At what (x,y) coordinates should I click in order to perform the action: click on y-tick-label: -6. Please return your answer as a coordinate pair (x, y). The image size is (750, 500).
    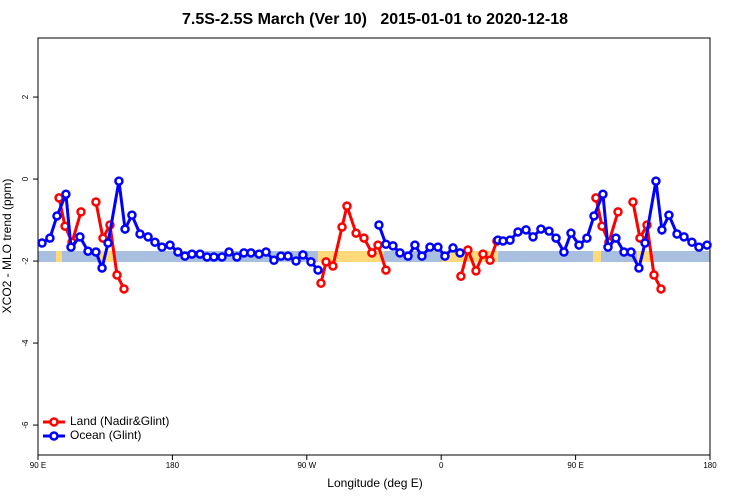
    Looking at the image, I should click on (25, 425).